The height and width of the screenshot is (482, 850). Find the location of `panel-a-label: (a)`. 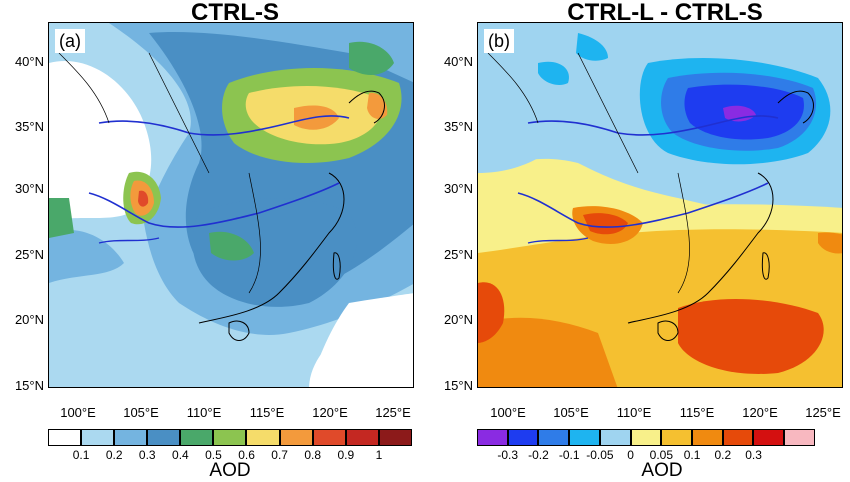

panel-a-label: (a) is located at coordinates (70, 41).